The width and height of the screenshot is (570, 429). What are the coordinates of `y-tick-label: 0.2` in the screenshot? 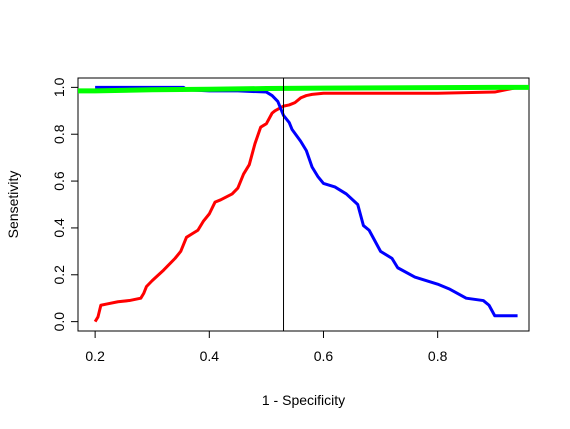 It's located at (59, 275).